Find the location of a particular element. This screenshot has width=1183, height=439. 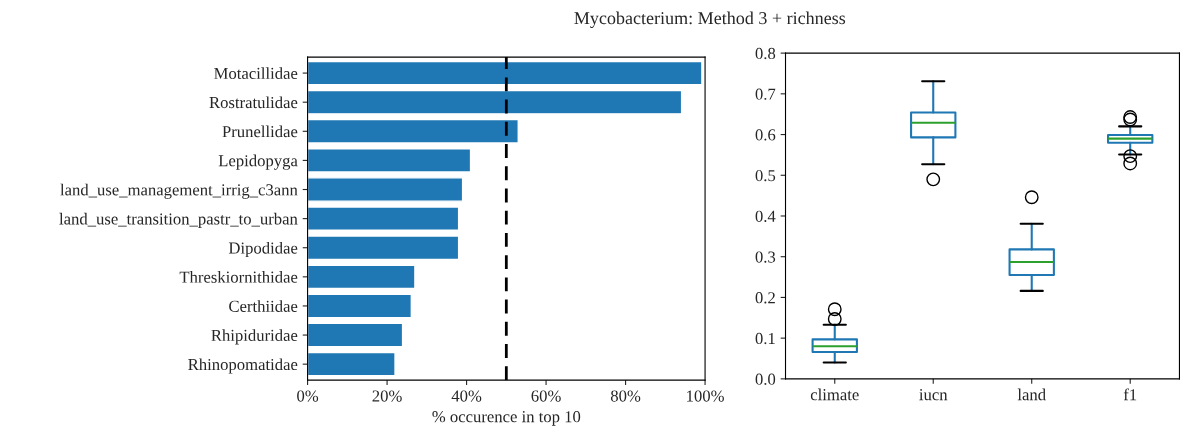

y-tick-label: Prunellidae is located at coordinates (260, 131).